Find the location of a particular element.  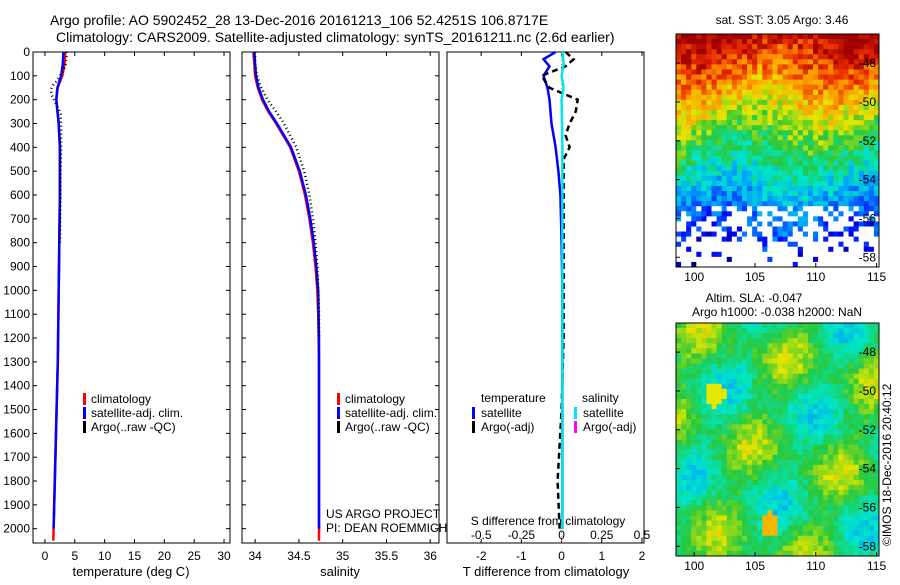

credit-line2: PI: DEAN ROEMMICH is located at coordinates (386, 528).